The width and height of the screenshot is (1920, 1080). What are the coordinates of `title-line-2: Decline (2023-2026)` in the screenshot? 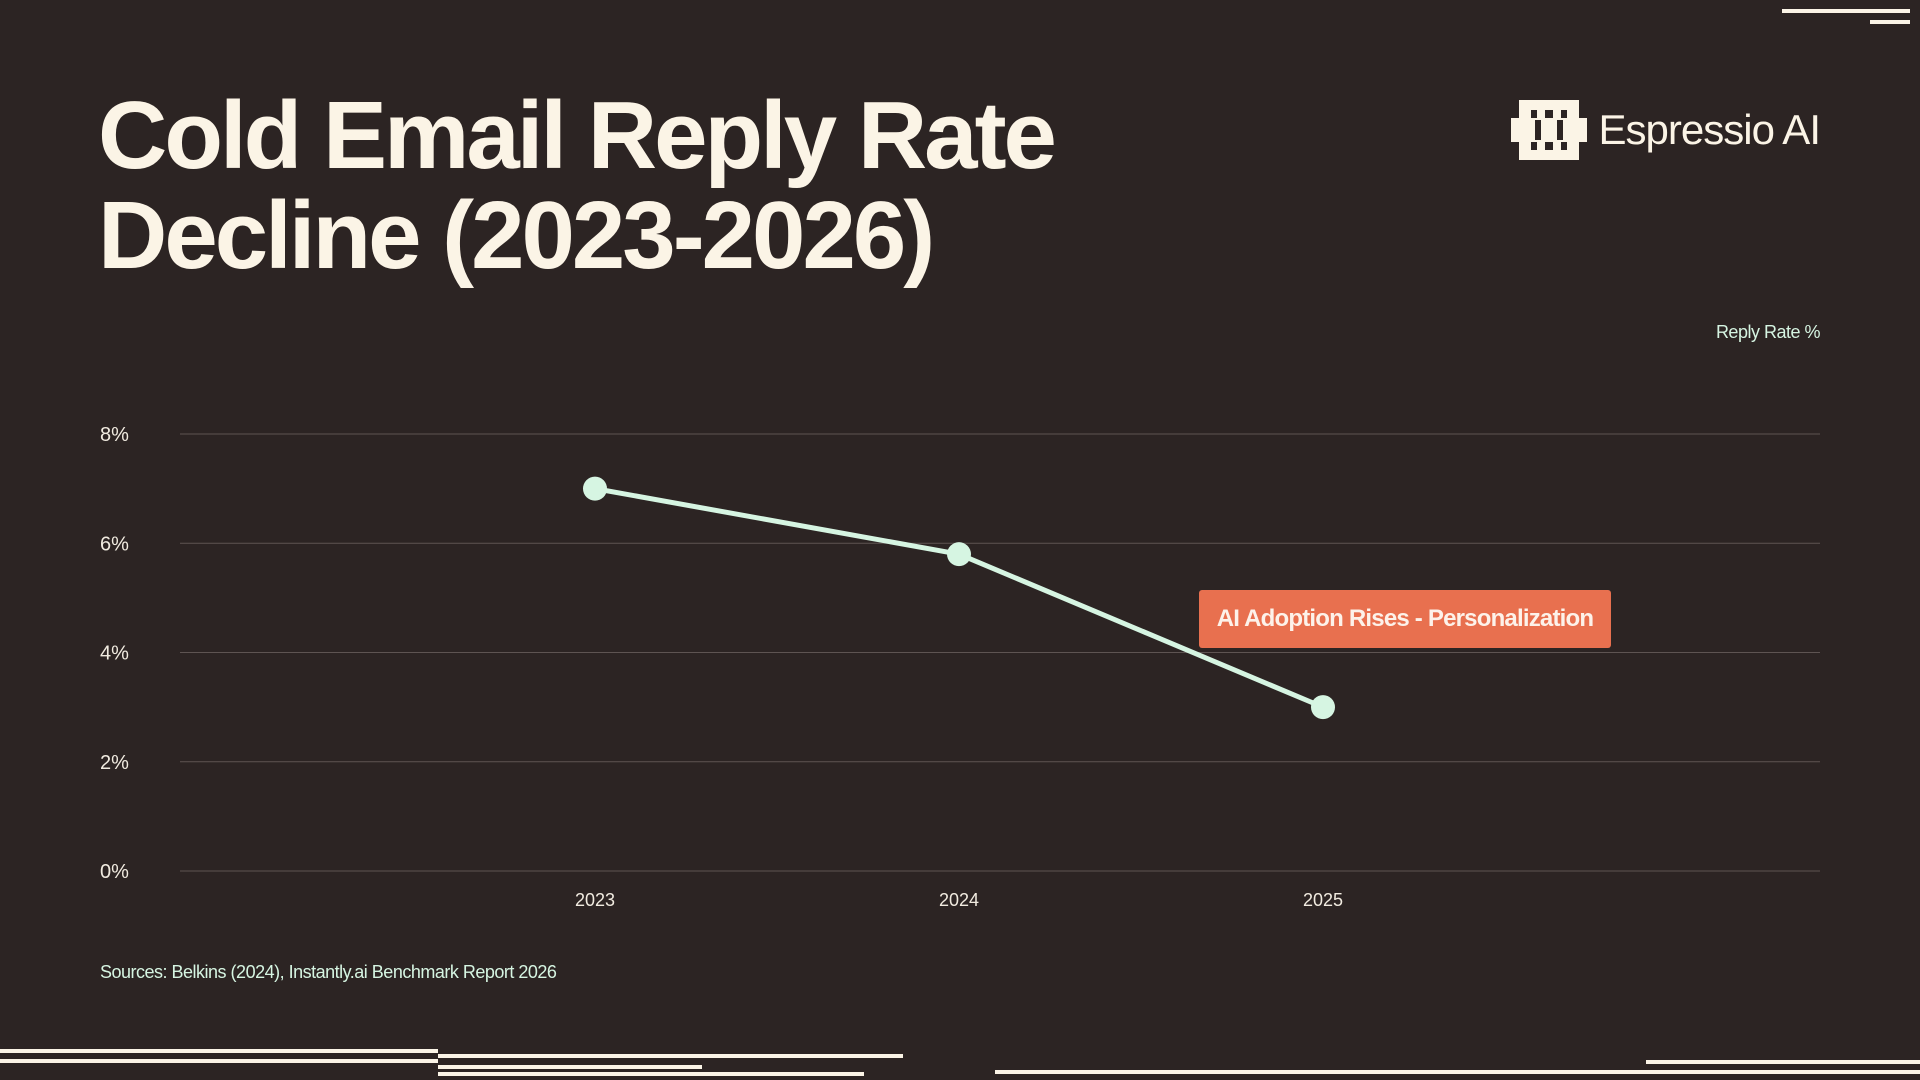 It's located at (516, 235).